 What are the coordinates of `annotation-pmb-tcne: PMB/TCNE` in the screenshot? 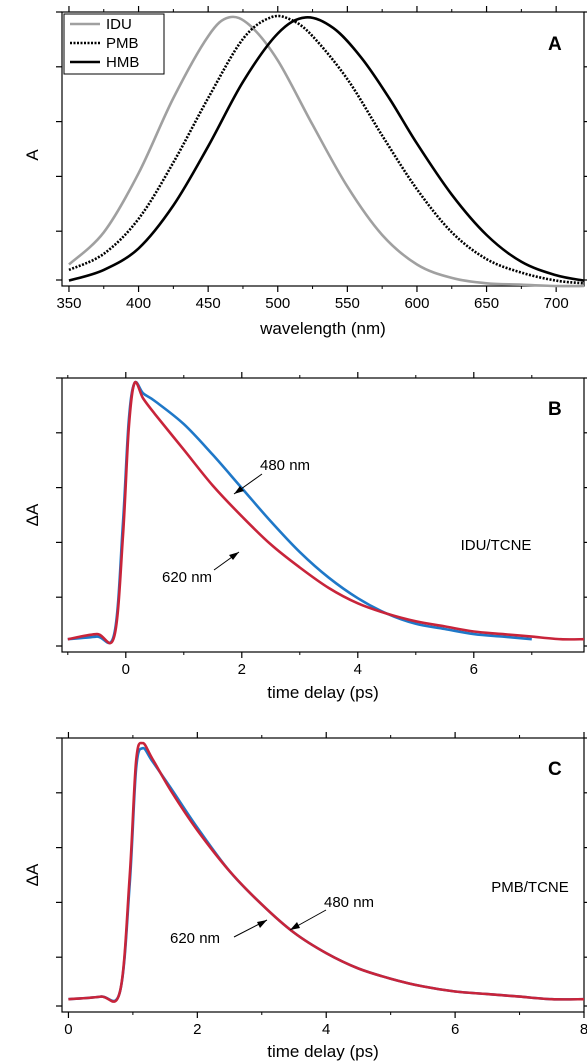 It's located at (530, 887).